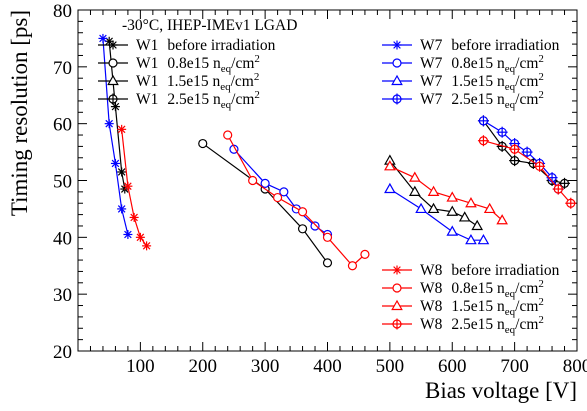  What do you see at coordinates (62, 352) in the screenshot?
I see `y-tick-label: 20` at bounding box center [62, 352].